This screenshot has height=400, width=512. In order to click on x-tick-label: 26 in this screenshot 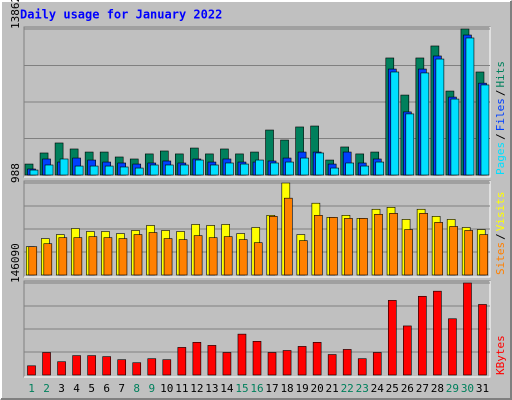, I will do `click(407, 388)`.